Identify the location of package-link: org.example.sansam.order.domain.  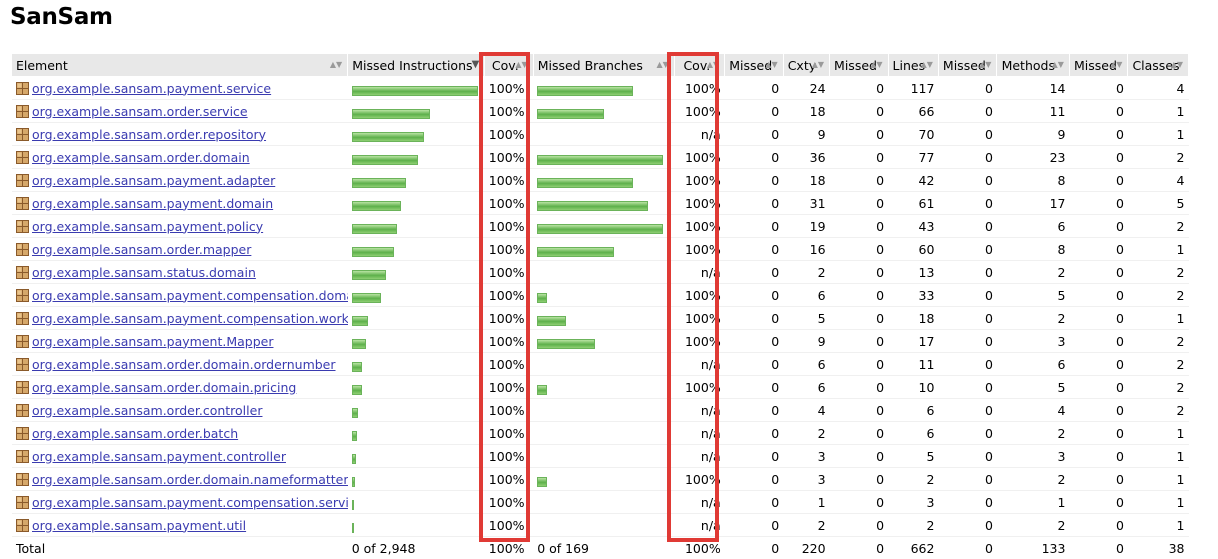
(141, 157).